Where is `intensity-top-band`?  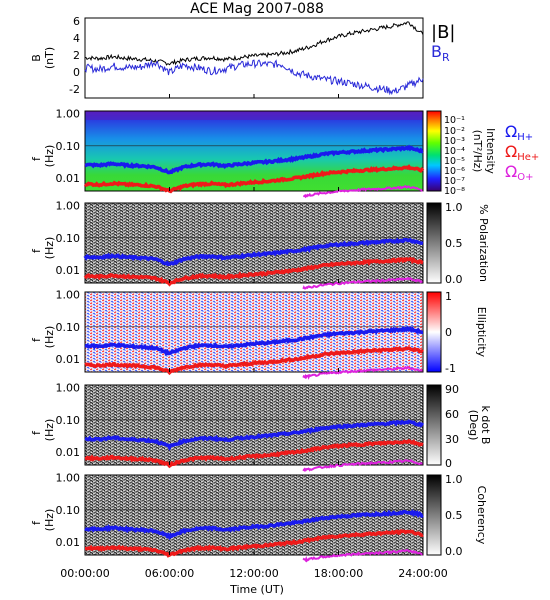
intensity-top-band is located at coordinates (254, 116).